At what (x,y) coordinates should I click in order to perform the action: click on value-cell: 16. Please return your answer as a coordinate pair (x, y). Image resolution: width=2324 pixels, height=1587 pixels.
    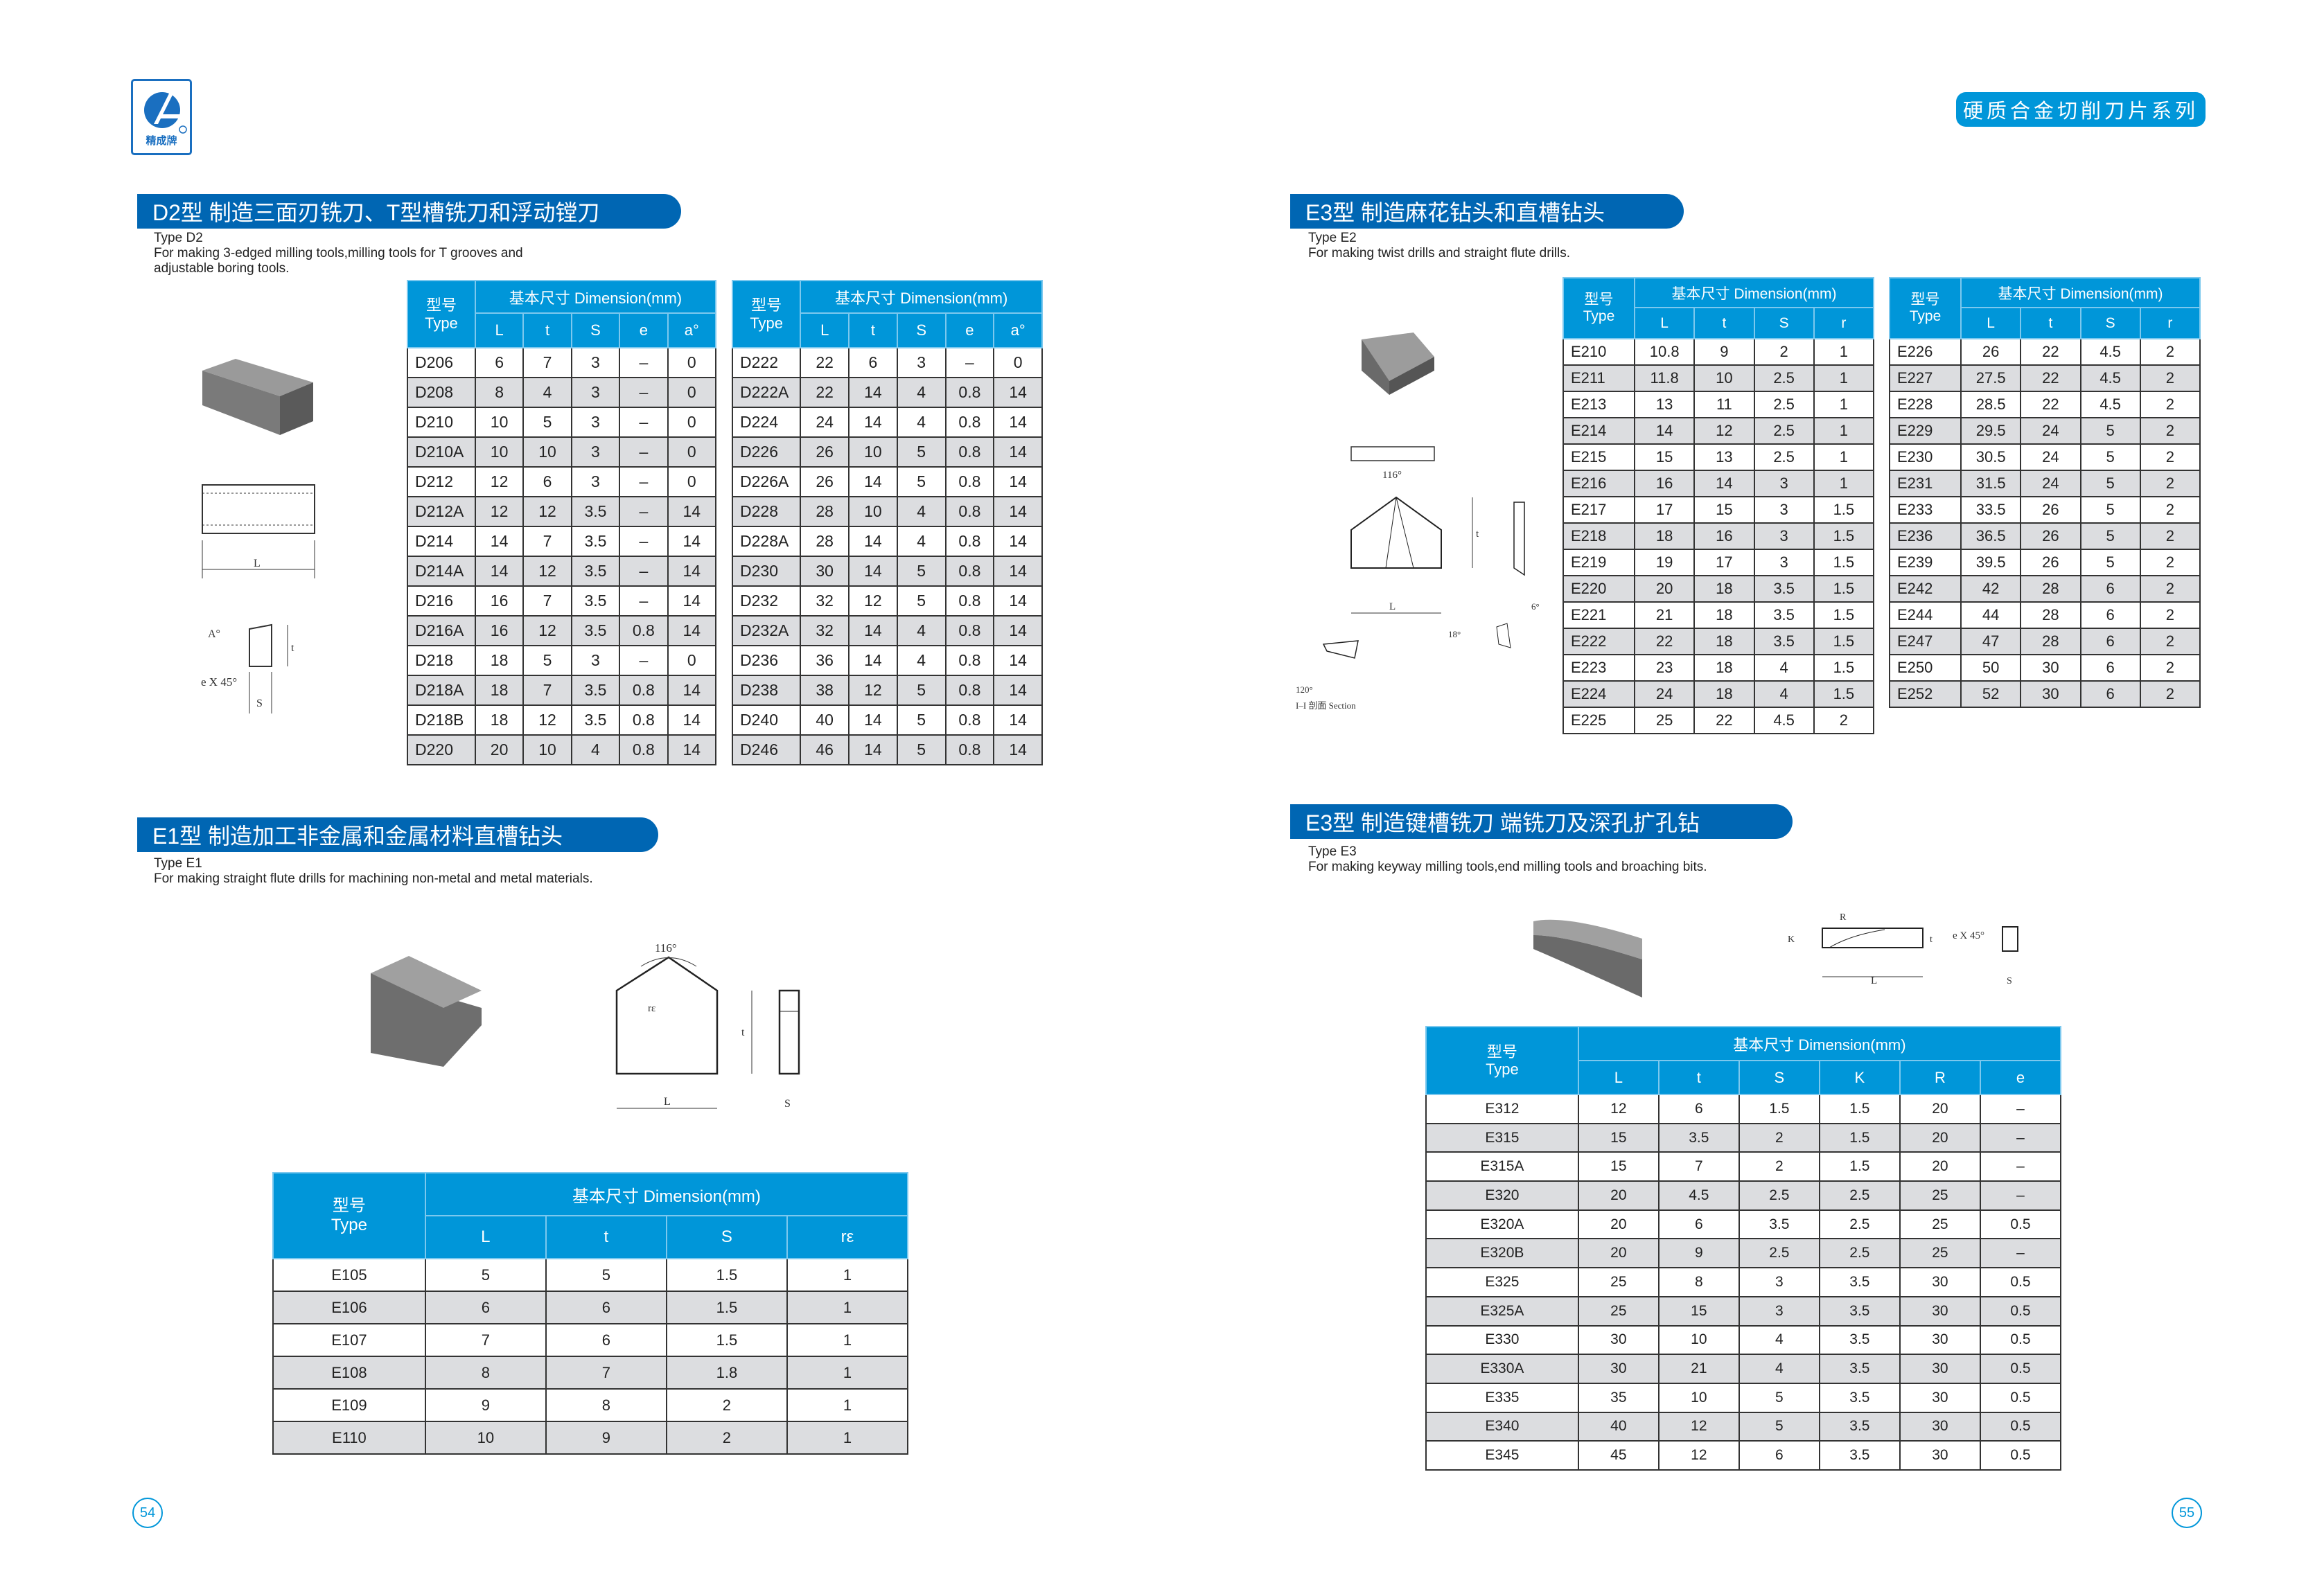
    Looking at the image, I should click on (1665, 483).